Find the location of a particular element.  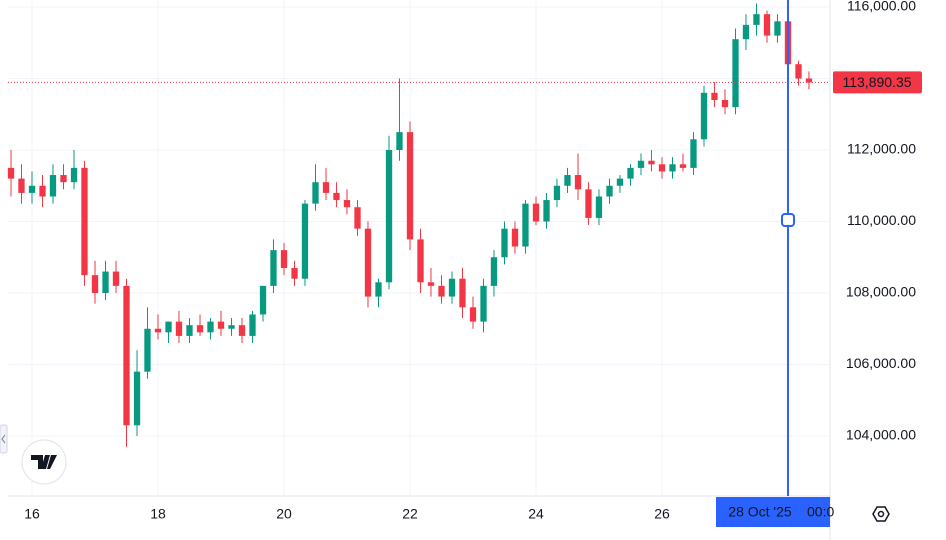

x-tick-label: 20 is located at coordinates (284, 514).